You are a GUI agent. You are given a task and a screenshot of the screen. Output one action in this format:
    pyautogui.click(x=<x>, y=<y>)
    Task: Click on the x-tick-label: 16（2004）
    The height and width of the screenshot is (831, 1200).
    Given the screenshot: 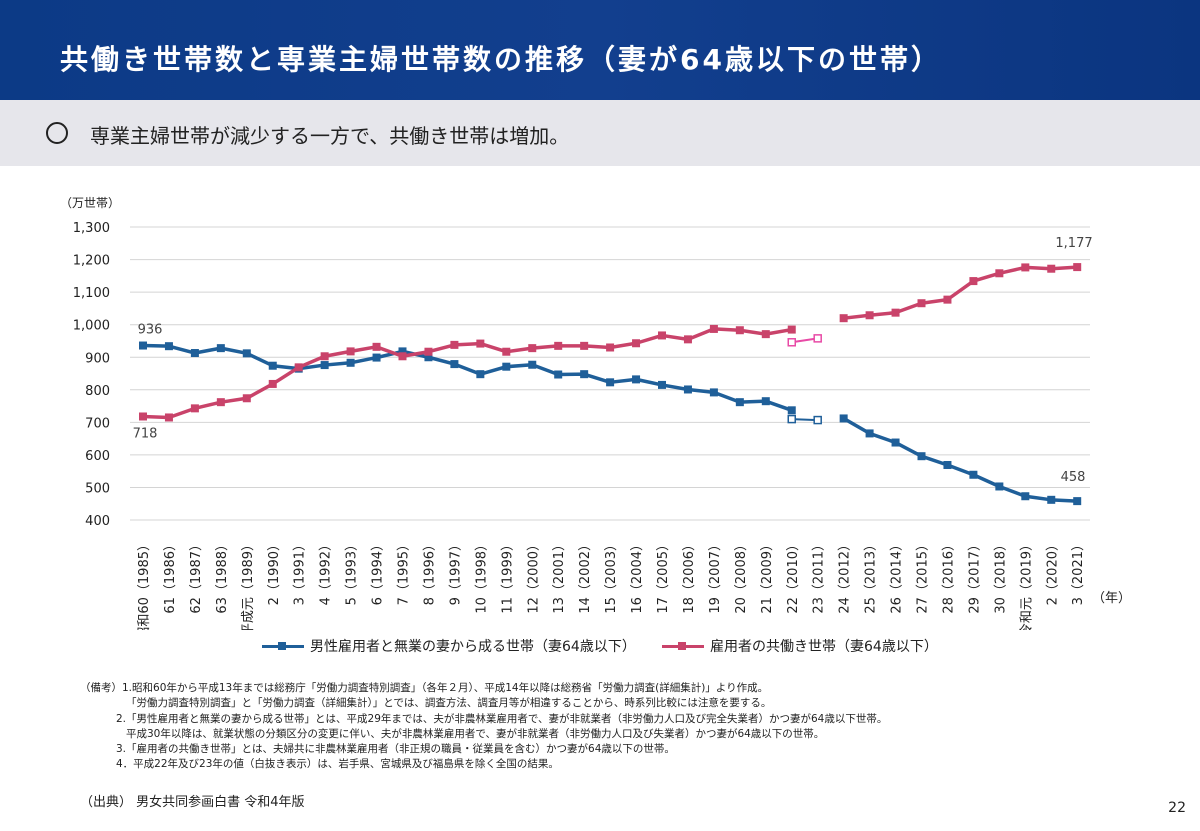 What is the action you would take?
    pyautogui.click(x=637, y=576)
    